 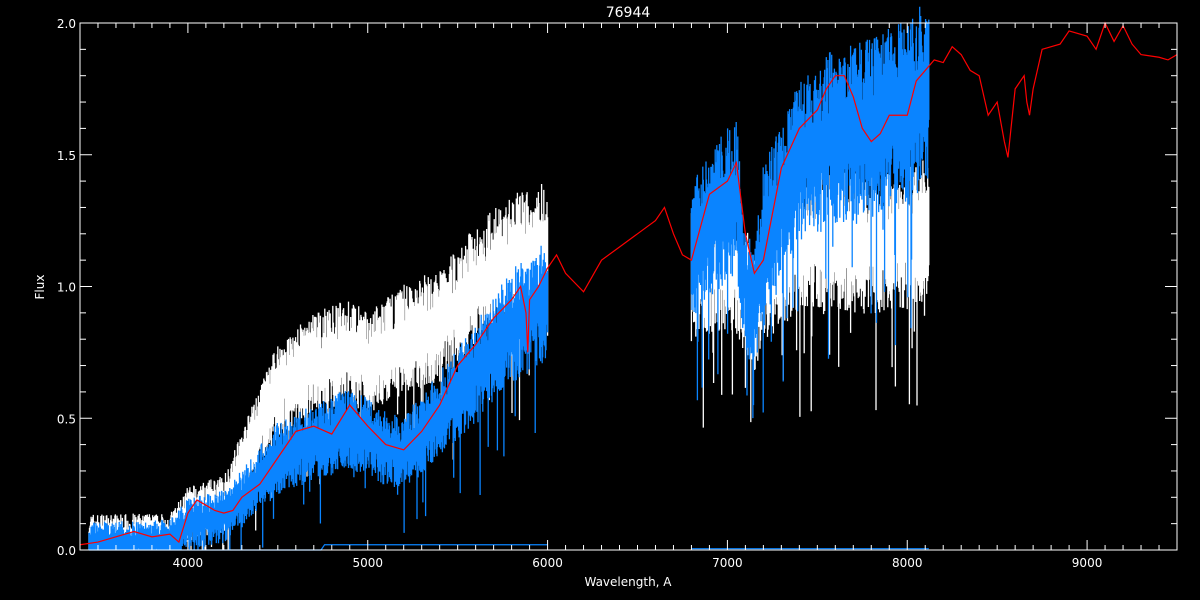 I want to click on x-tick-label: 6000, so click(x=547, y=563).